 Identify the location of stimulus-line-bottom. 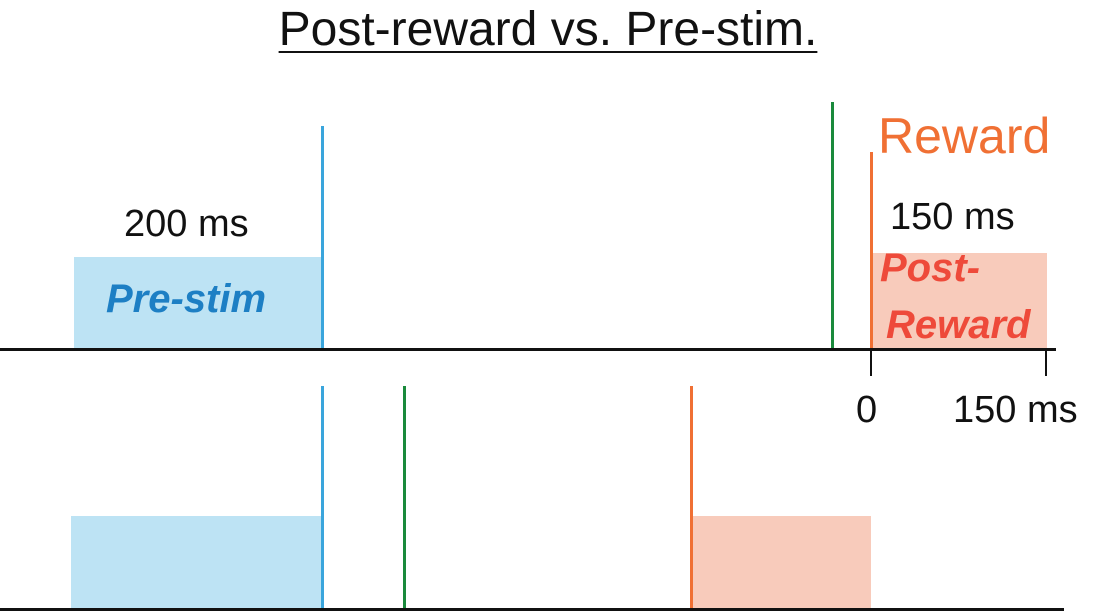
(322, 498).